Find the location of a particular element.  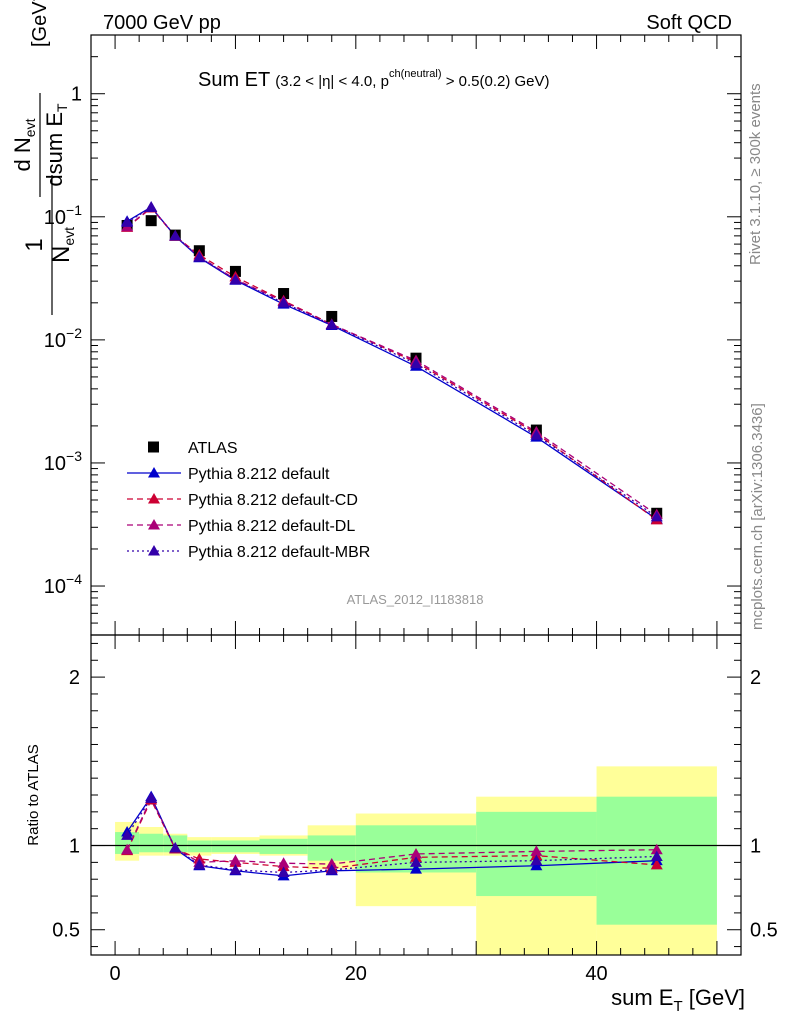

legend-marker-data is located at coordinates (153, 447).